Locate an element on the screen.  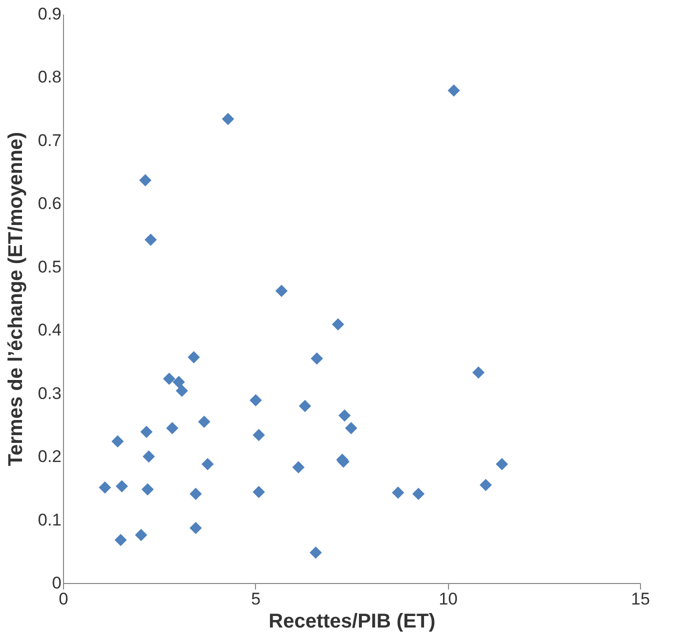
y-tick-label: 0 is located at coordinates (57, 583).